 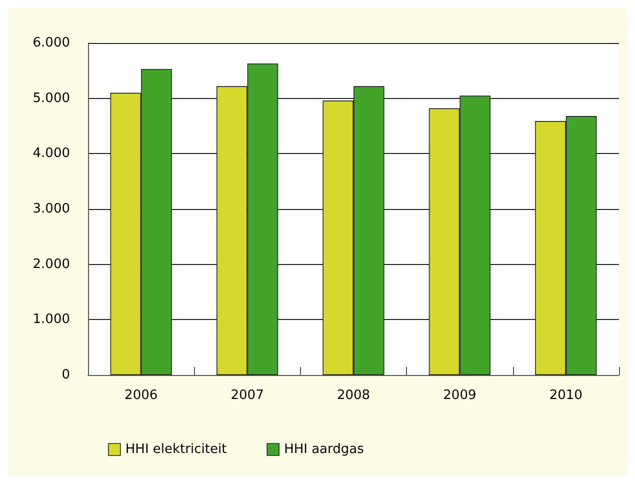 What do you see at coordinates (324, 449) in the screenshot?
I see `legend-label: HHI aardgas` at bounding box center [324, 449].